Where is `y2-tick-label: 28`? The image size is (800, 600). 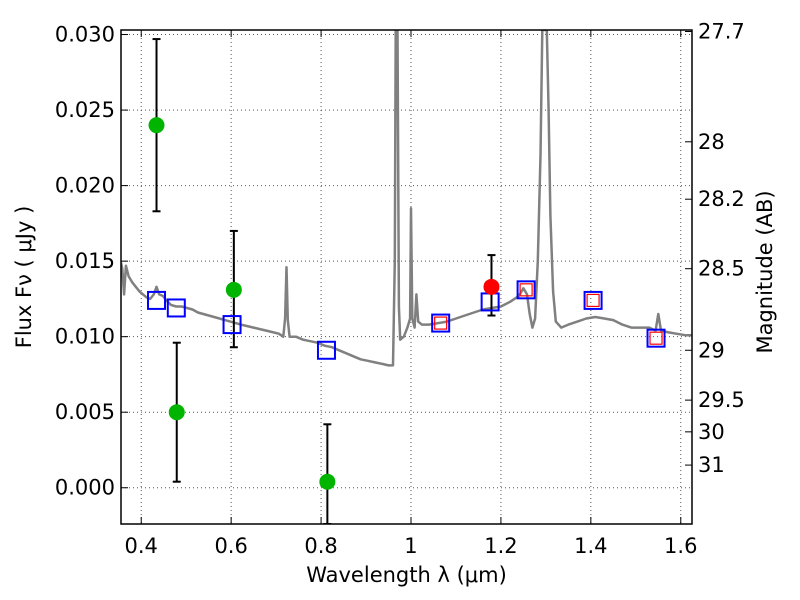
y2-tick-label: 28 is located at coordinates (711, 142).